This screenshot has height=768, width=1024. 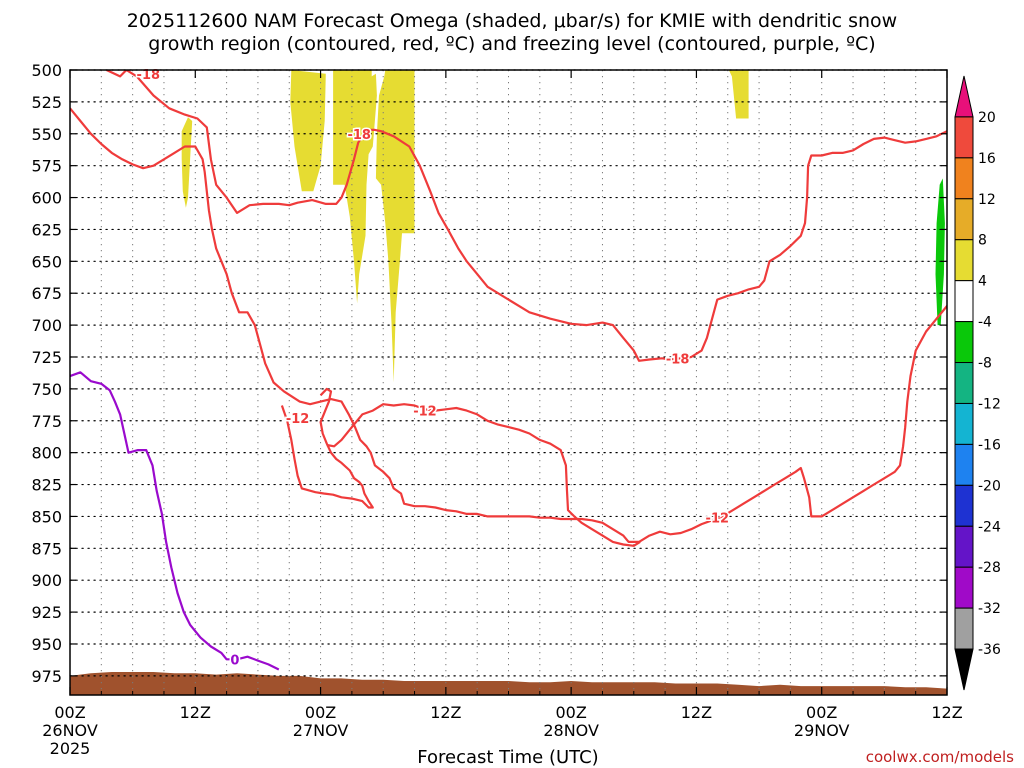 What do you see at coordinates (46, 198) in the screenshot?
I see `y-tick-label: 600` at bounding box center [46, 198].